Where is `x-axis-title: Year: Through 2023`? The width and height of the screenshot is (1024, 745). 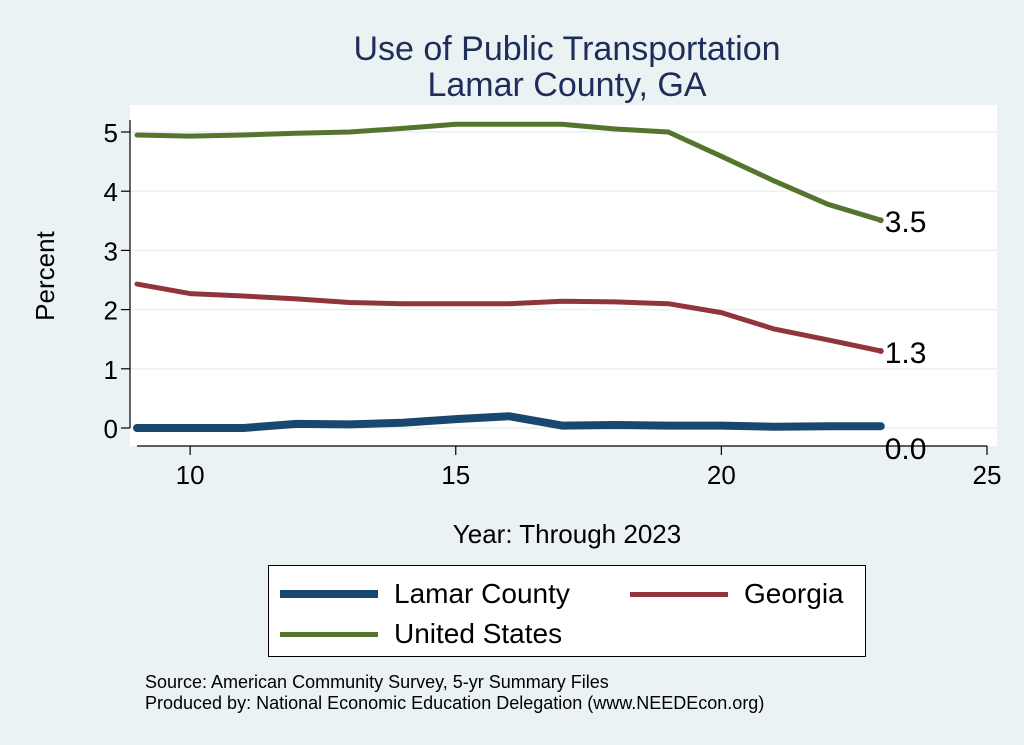
x-axis-title: Year: Through 2023 is located at coordinates (567, 534).